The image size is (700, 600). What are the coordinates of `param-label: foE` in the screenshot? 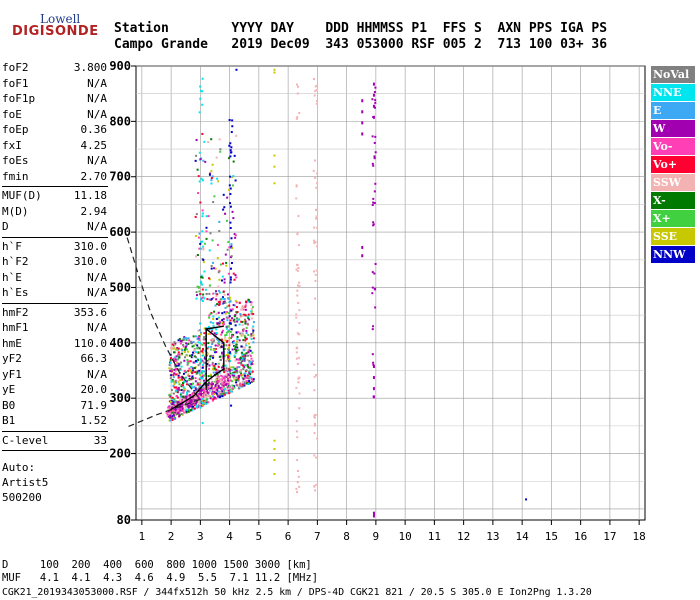 It's located at (12, 114).